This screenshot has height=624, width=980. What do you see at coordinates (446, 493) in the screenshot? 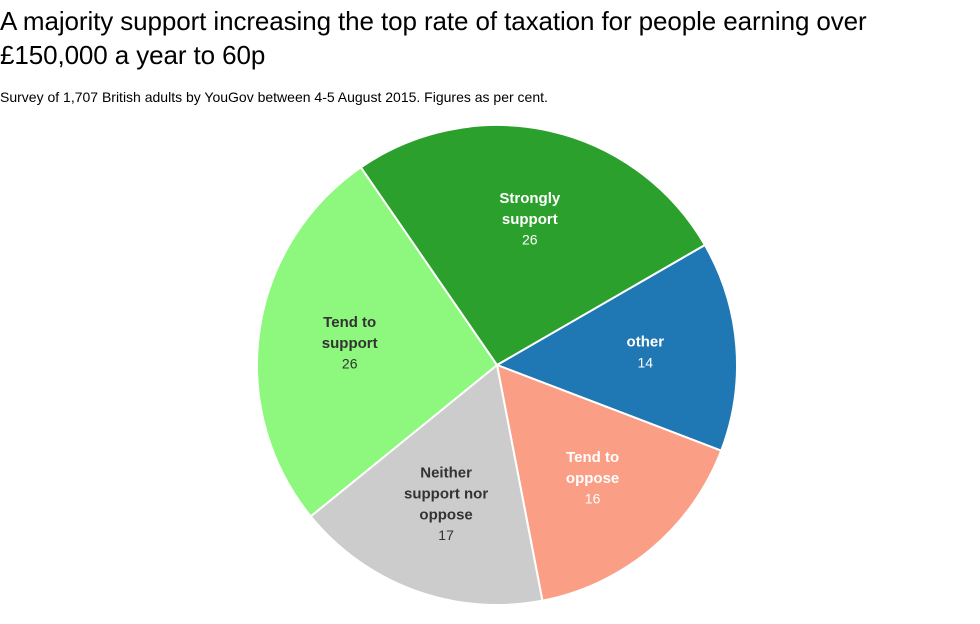
I see `slice-label-neither-support-nor-oppose-line-2: support nor` at bounding box center [446, 493].